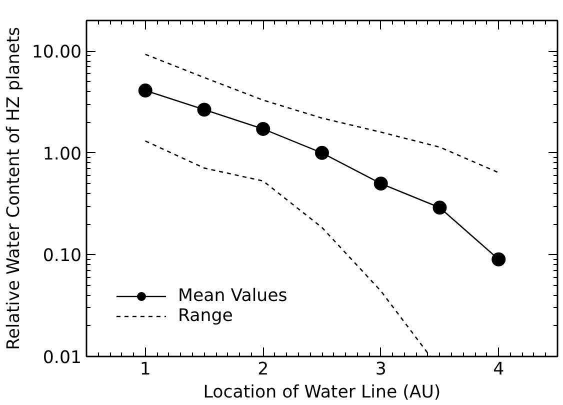 This screenshot has height=405, width=563. What do you see at coordinates (57, 52) in the screenshot?
I see `y-tick-label: 10.00` at bounding box center [57, 52].